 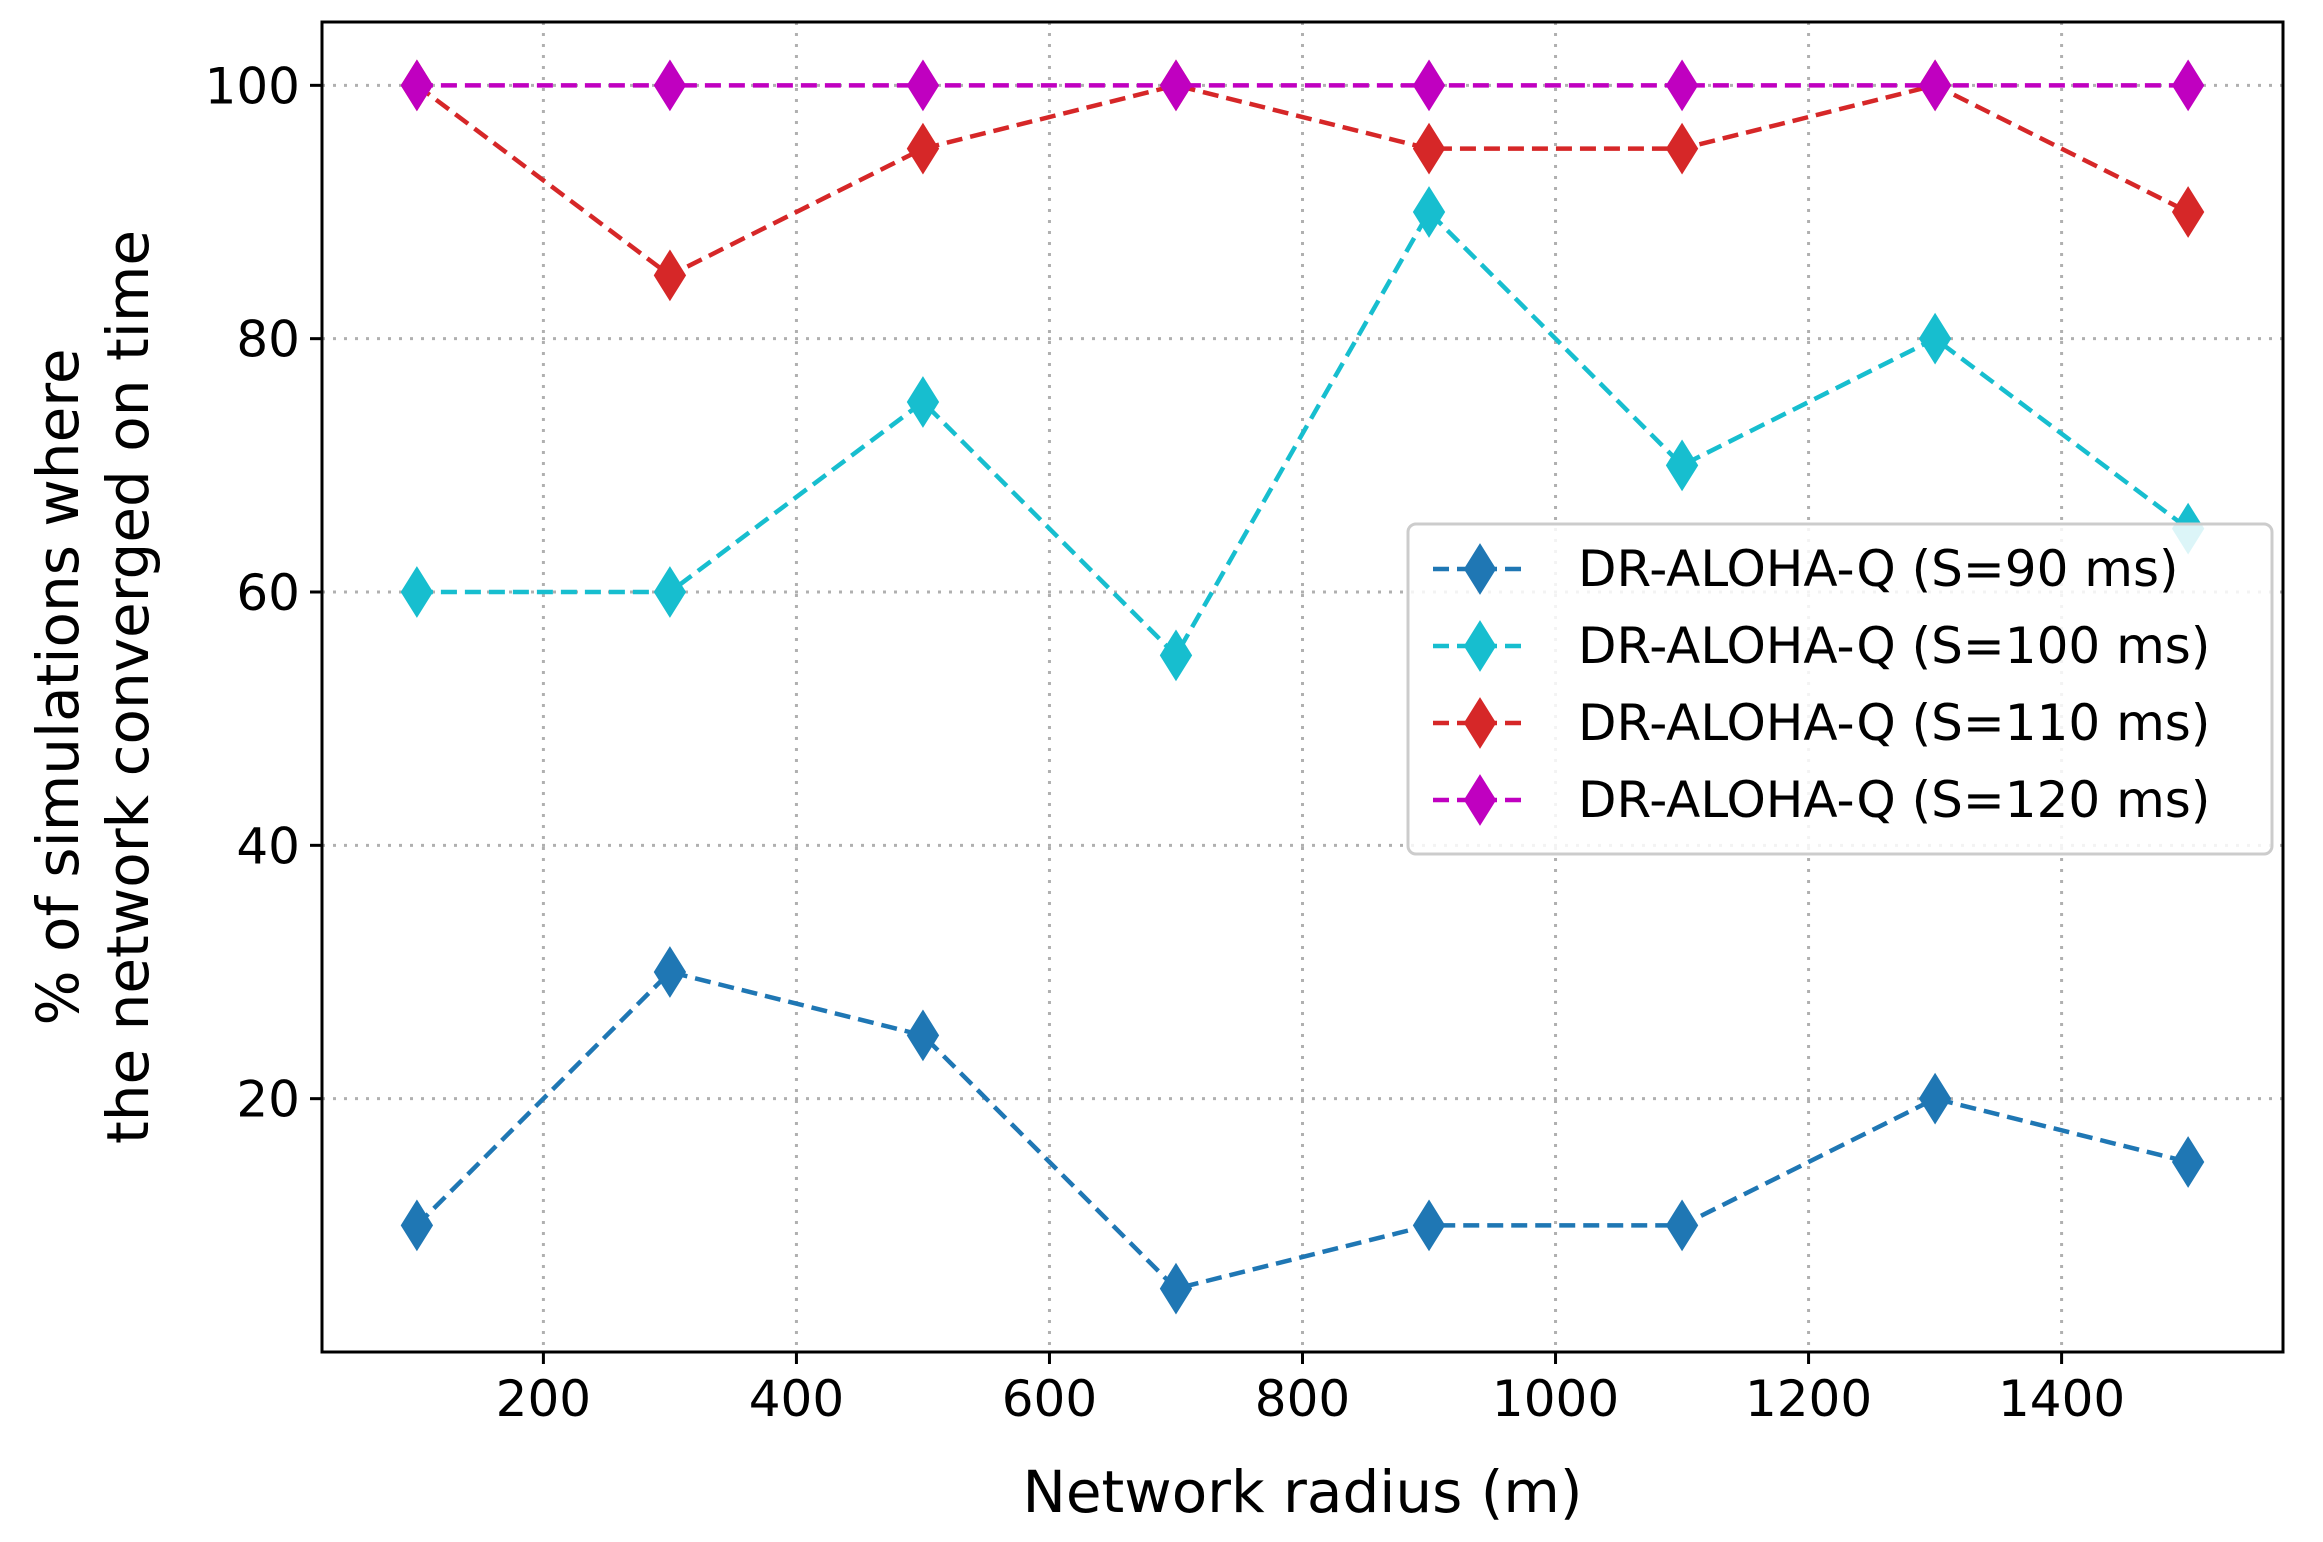 What do you see at coordinates (1894, 723) in the screenshot?
I see `legend-label: DR-ALOHA-Q (S=110 ms)` at bounding box center [1894, 723].